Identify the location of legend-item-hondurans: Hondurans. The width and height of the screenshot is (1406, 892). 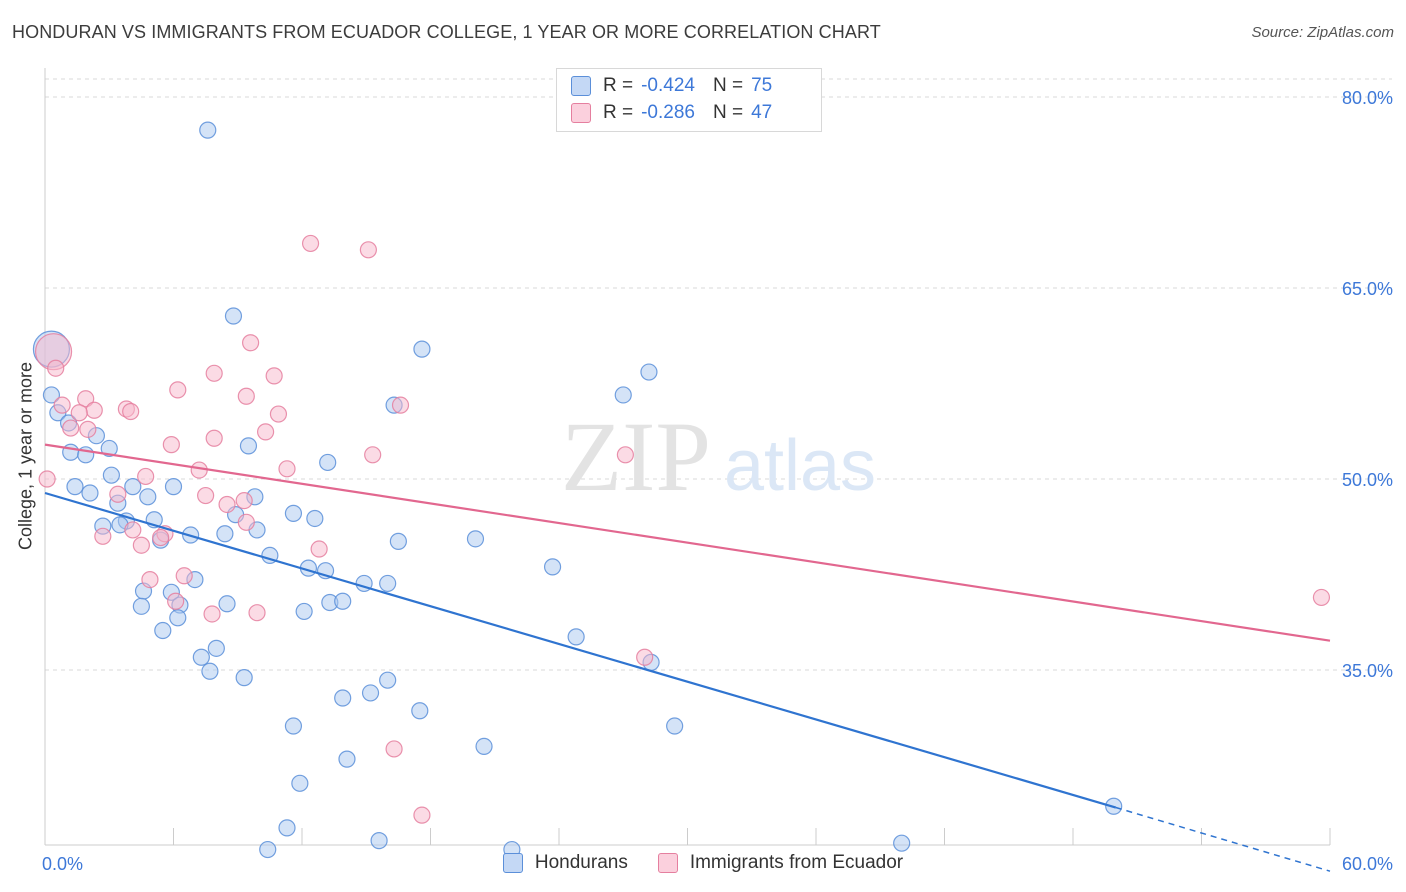
(565, 863).